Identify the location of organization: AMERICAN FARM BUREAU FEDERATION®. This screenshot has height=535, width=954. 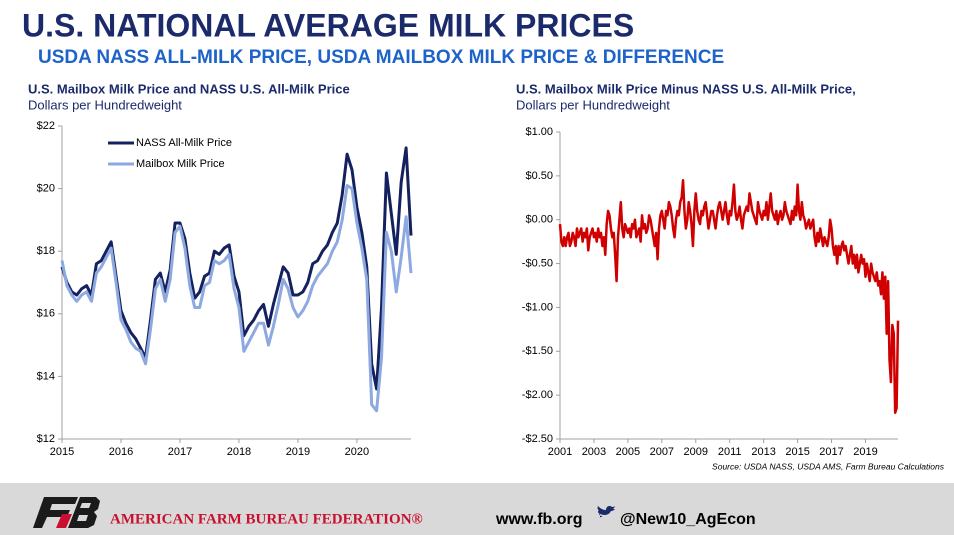
(266, 519).